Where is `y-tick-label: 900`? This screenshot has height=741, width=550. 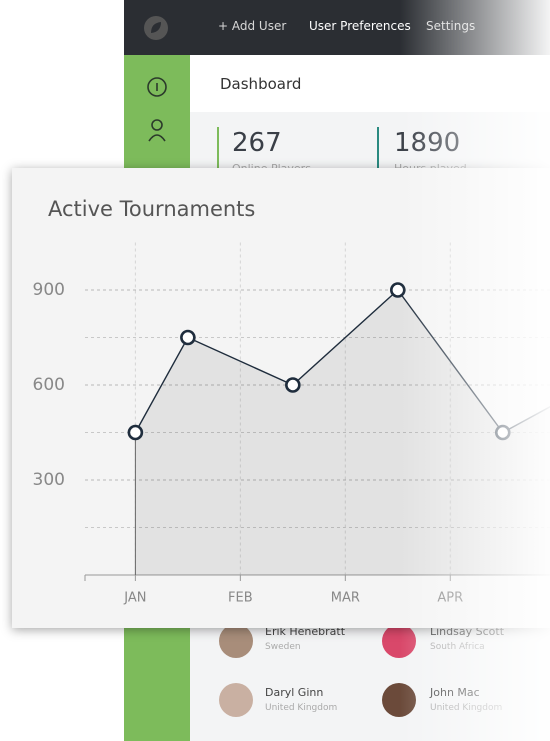
y-tick-label: 900 is located at coordinates (49, 290).